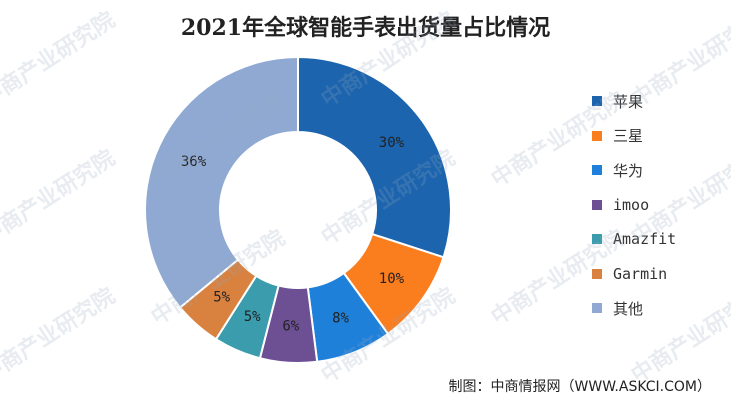 This screenshot has height=408, width=731. Describe the element at coordinates (628, 308) in the screenshot. I see `legend-label: 其他` at that location.